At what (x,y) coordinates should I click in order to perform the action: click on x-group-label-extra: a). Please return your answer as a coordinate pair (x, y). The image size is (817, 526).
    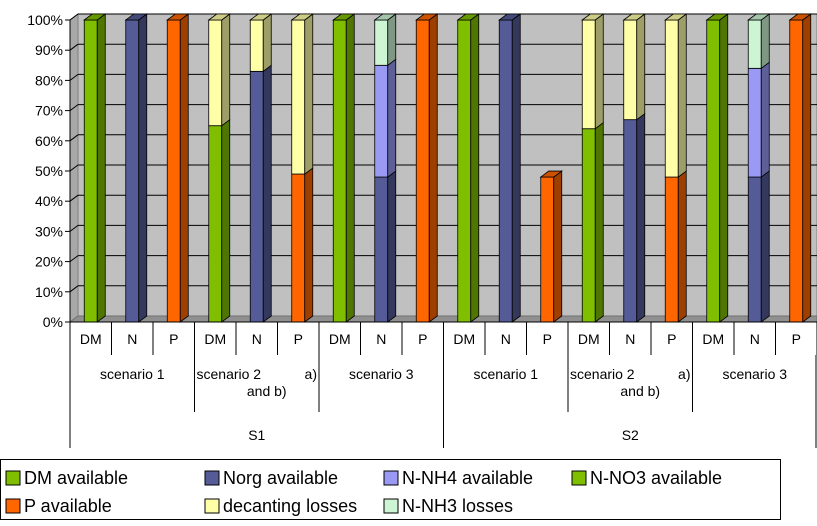
    Looking at the image, I should click on (684, 374).